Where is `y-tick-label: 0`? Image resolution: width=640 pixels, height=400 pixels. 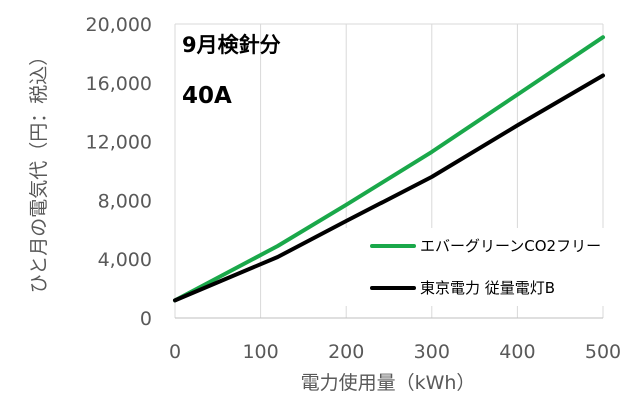
y-tick-label: 0 is located at coordinates (146, 319).